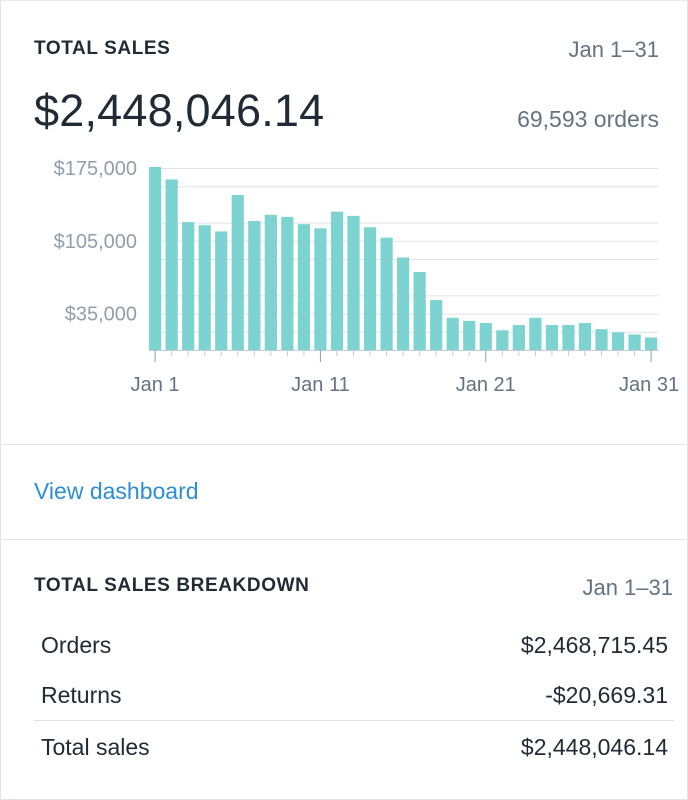 This screenshot has height=800, width=688. I want to click on row-label: Total sales, so click(95, 747).